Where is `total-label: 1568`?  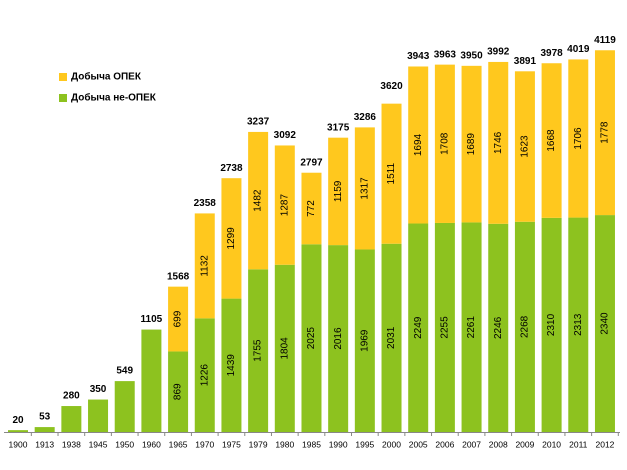 total-label: 1568 is located at coordinates (178, 276).